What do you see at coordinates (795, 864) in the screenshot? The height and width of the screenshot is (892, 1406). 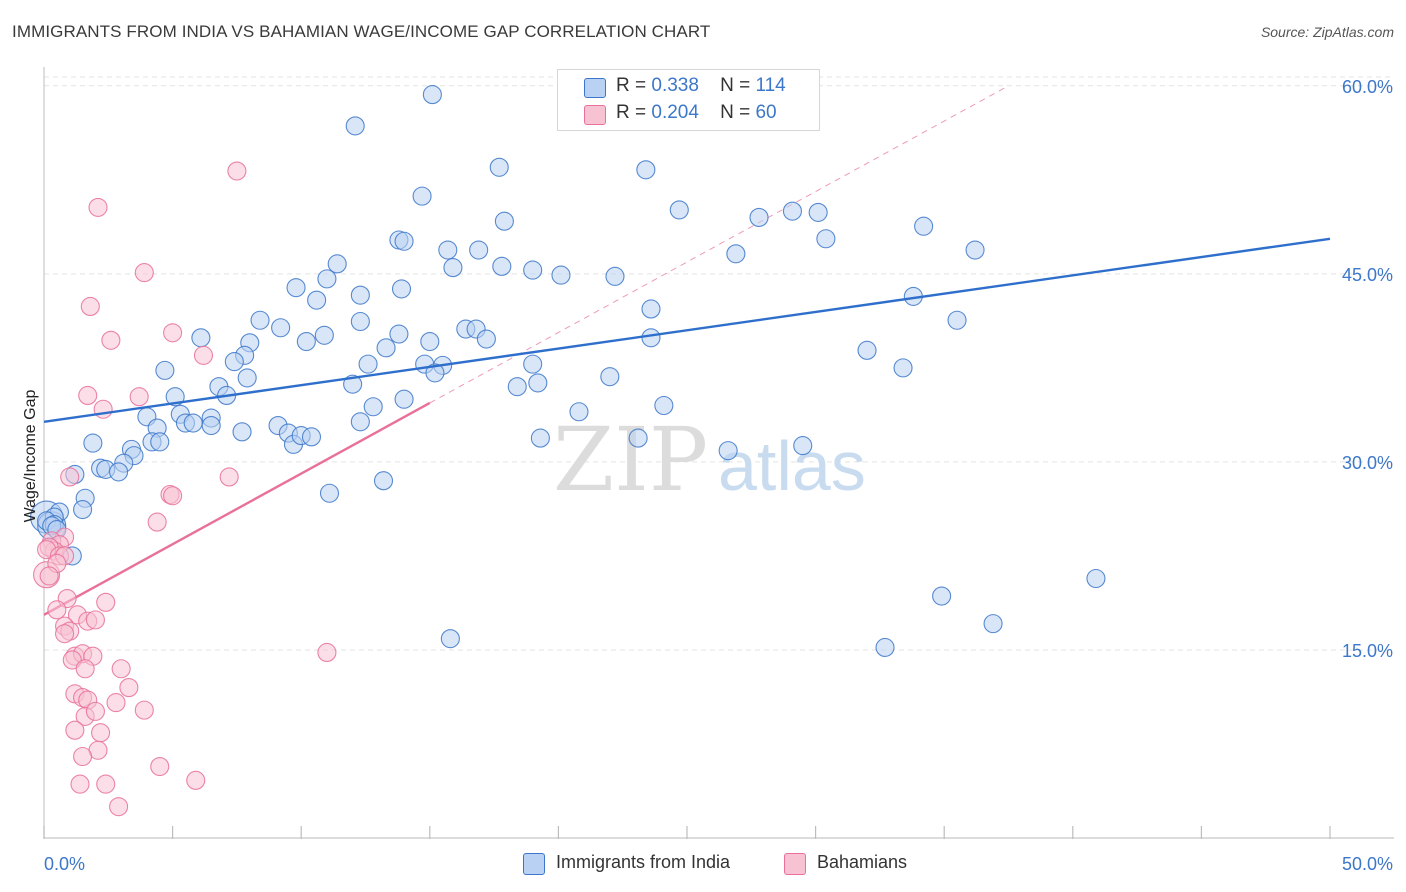 I see `bottom-legend-swatch-pink` at bounding box center [795, 864].